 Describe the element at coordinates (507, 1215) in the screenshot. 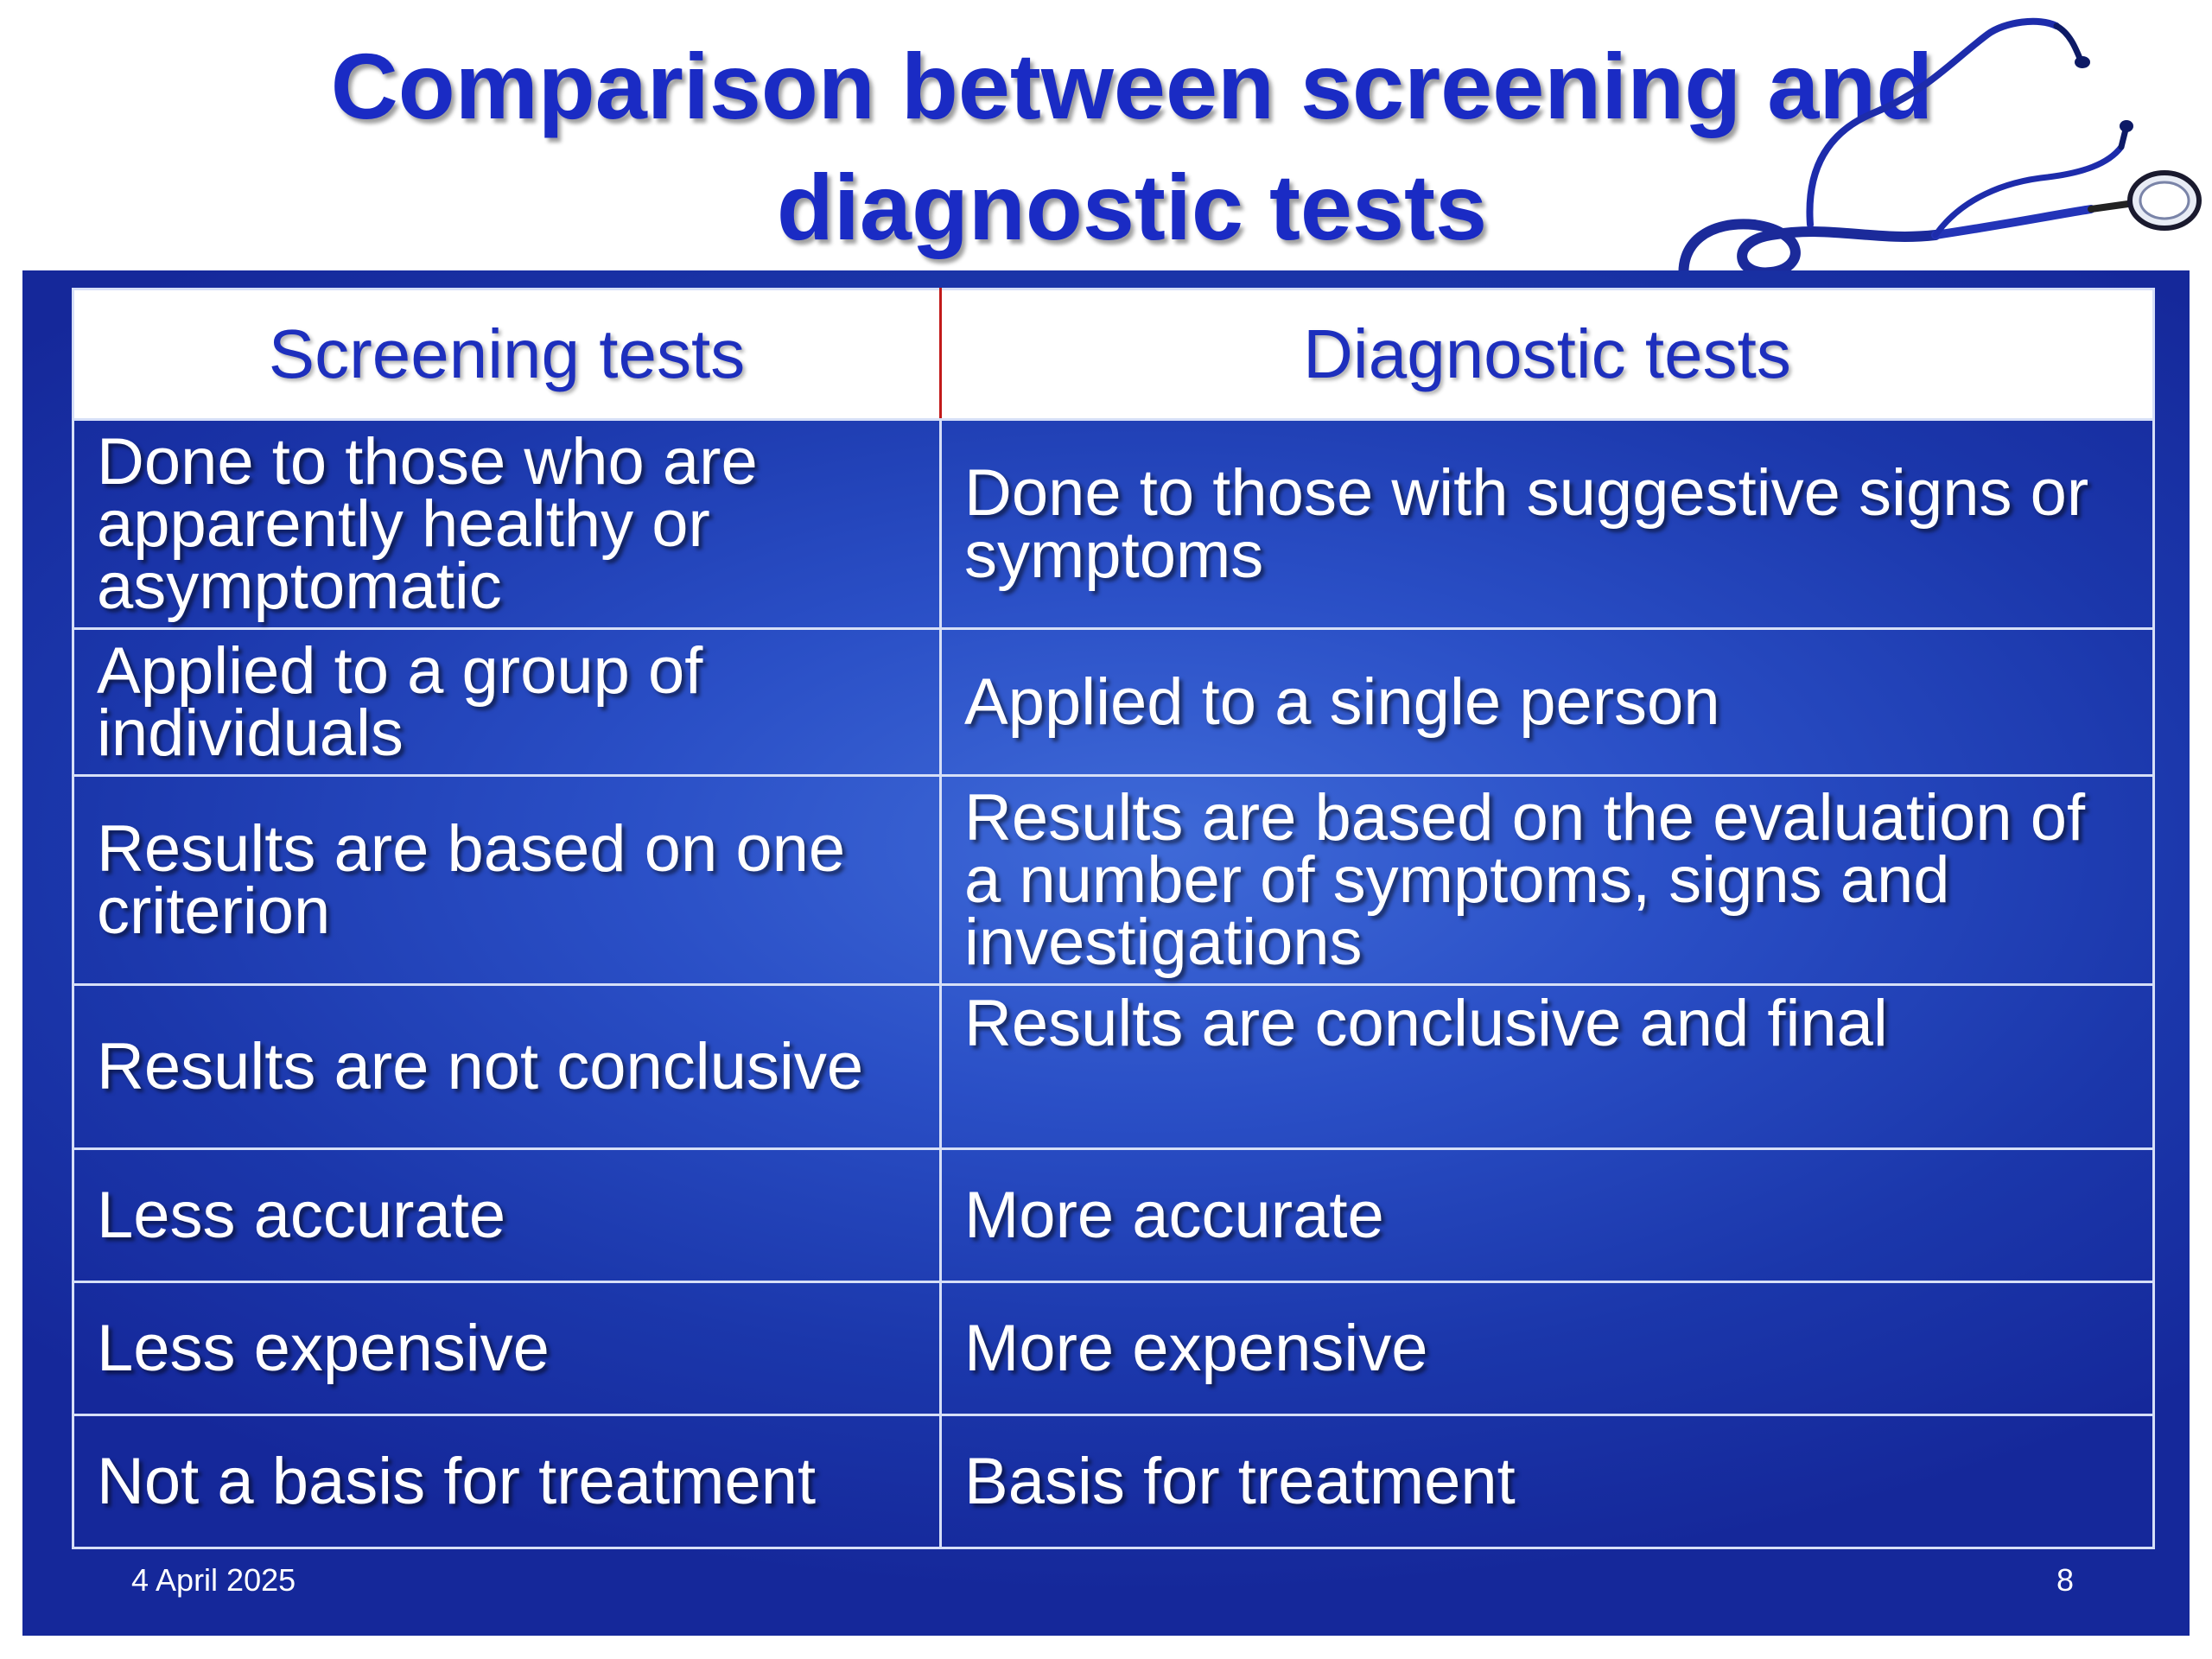

I see `table-cell-screening: Less accurate` at that location.